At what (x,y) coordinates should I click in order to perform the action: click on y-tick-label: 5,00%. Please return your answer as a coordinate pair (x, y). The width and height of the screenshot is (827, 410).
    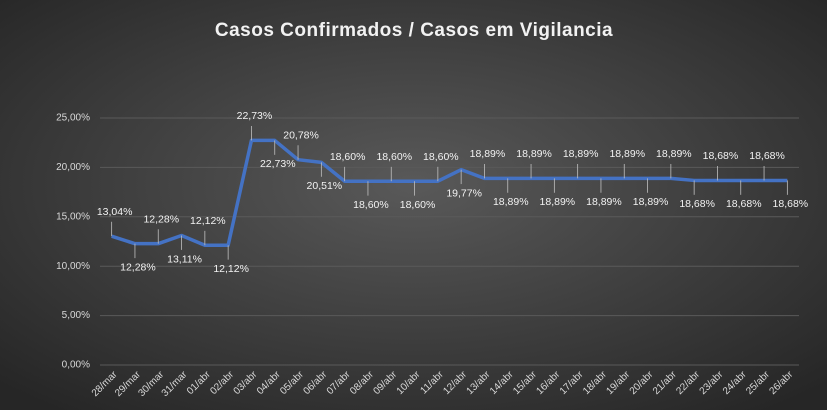
    Looking at the image, I should click on (76, 315).